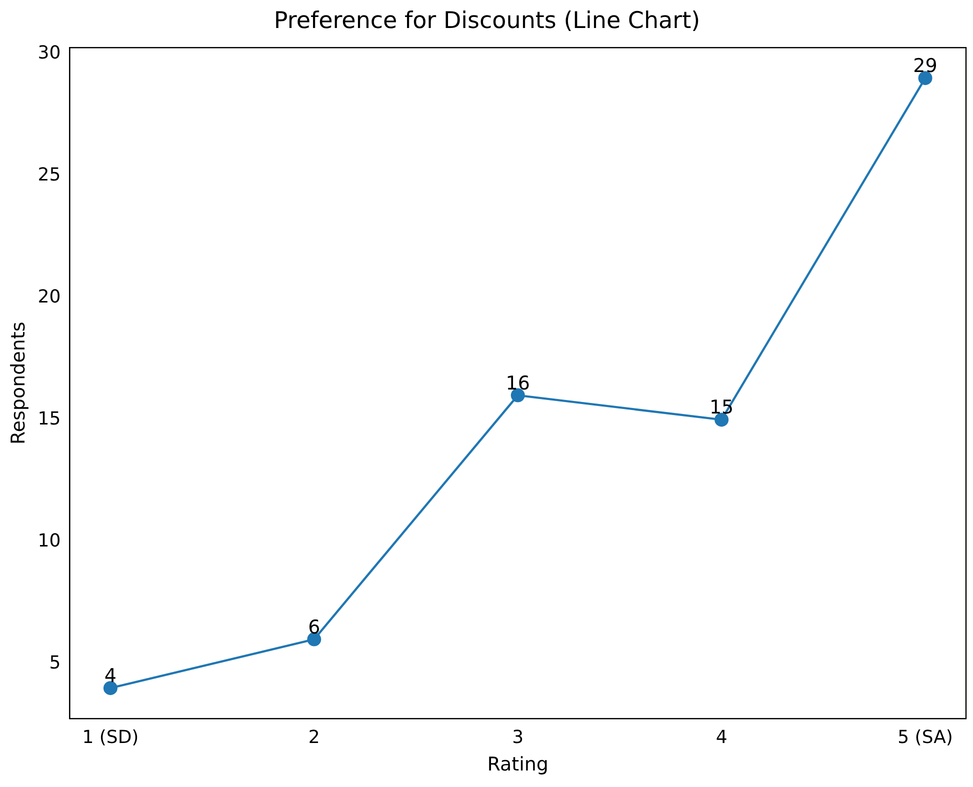 Image resolution: width=973 pixels, height=787 pixels. Describe the element at coordinates (49, 175) in the screenshot. I see `y-tick-label: 25` at that location.